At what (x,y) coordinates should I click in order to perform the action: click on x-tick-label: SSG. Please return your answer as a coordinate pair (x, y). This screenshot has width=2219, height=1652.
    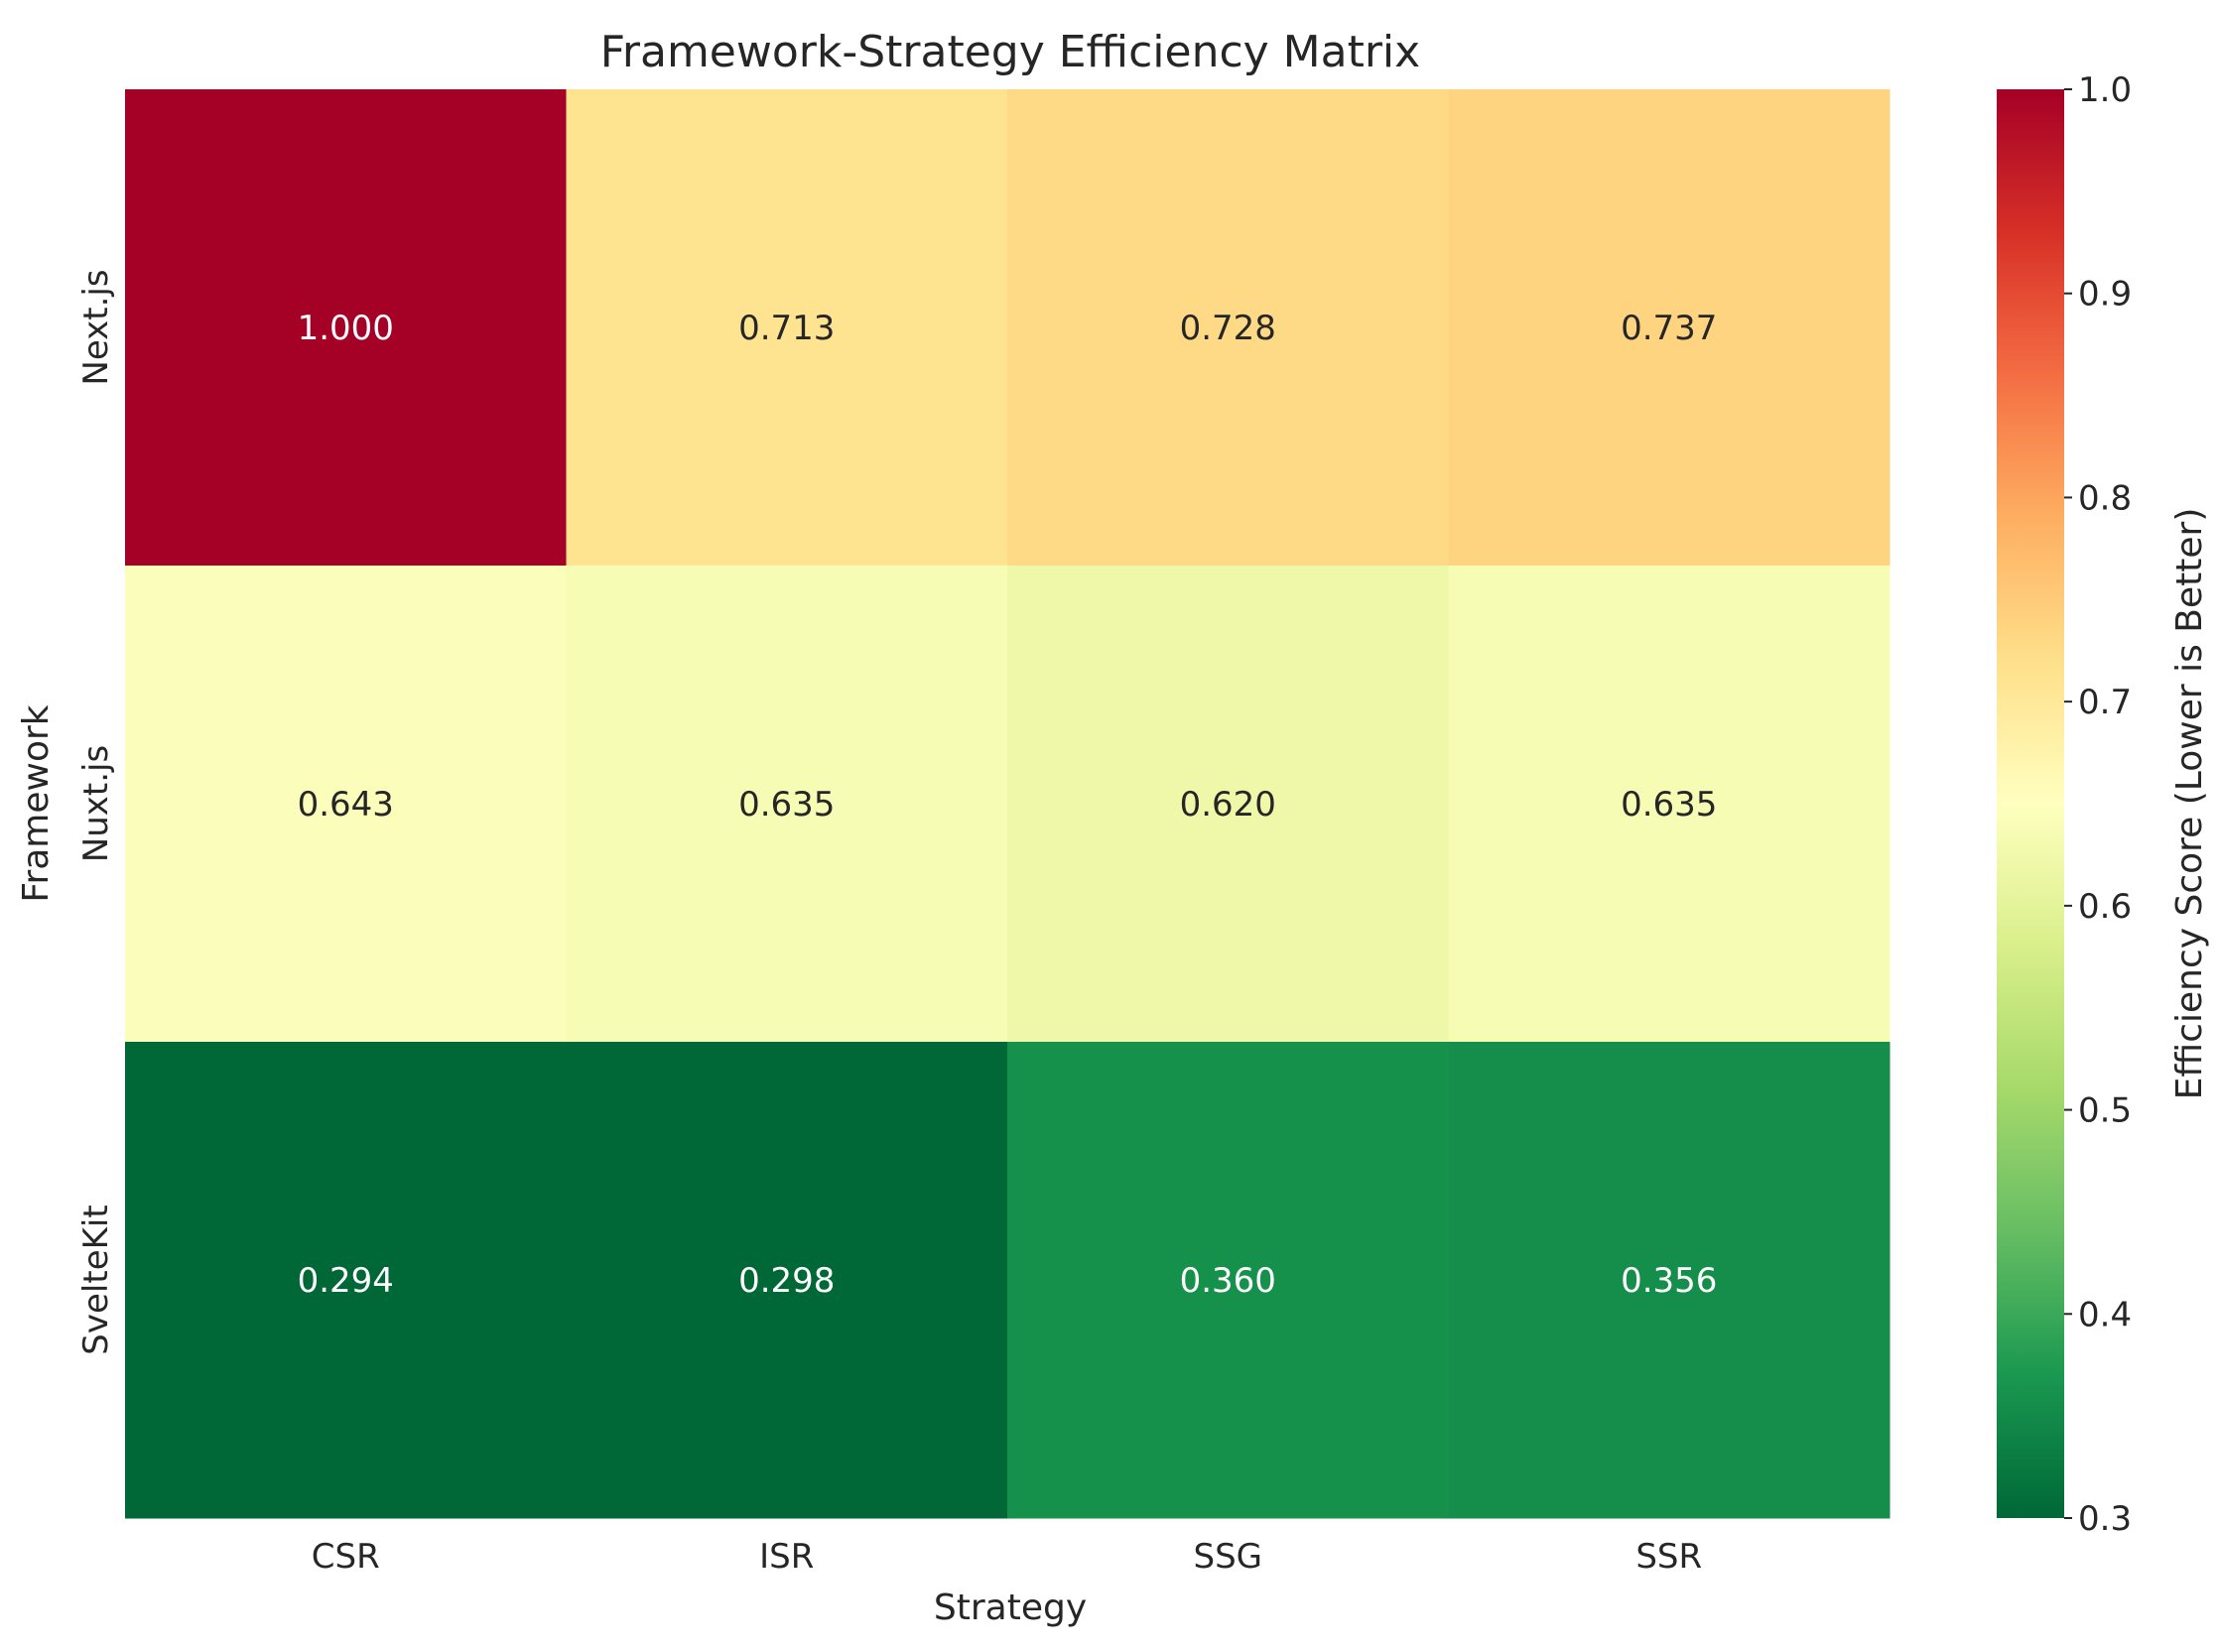
    Looking at the image, I should click on (1227, 1557).